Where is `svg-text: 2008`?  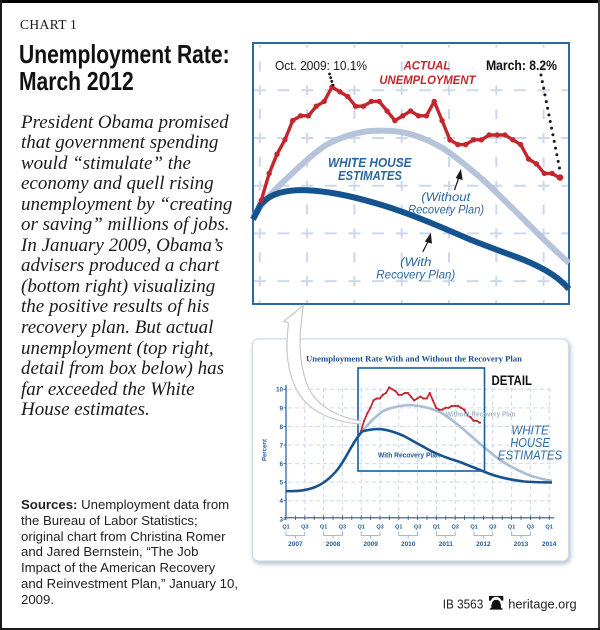
svg-text: 2008 is located at coordinates (333, 544).